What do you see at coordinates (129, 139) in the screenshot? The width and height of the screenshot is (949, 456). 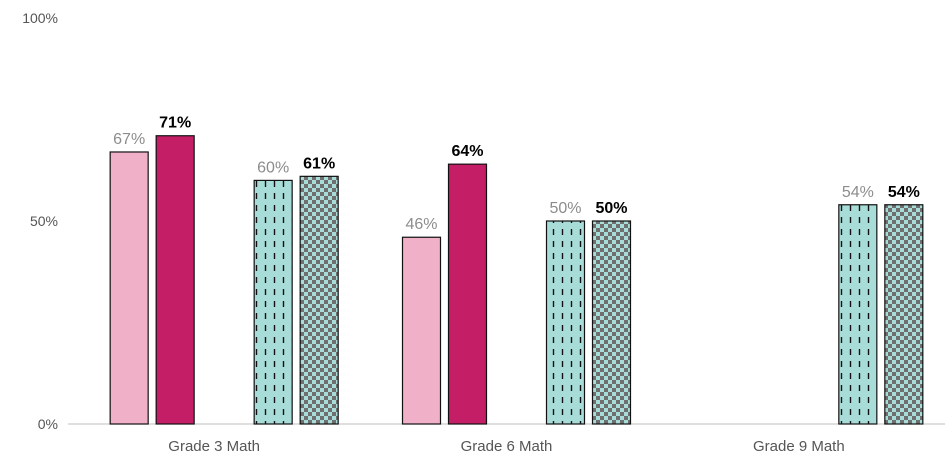 I see `data-label: 67%` at bounding box center [129, 139].